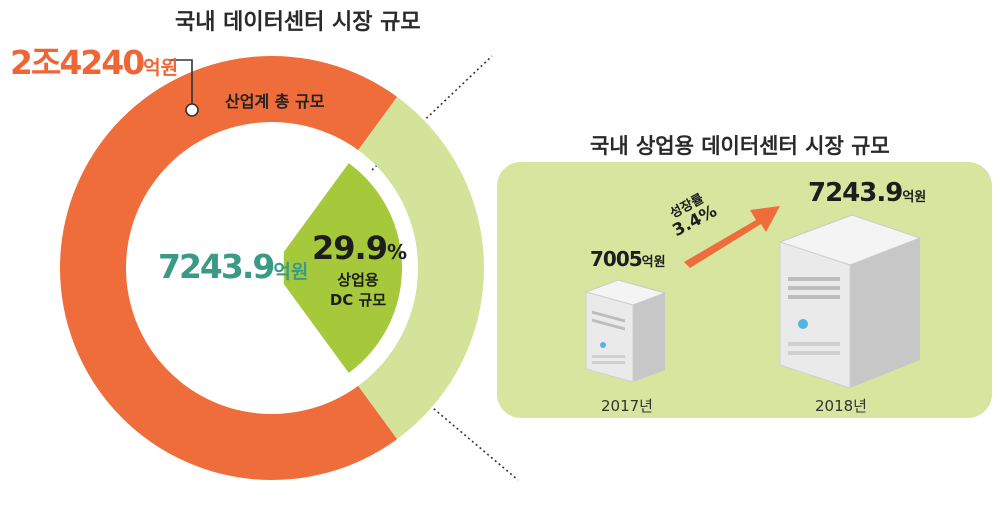  Describe the element at coordinates (616, 259) in the screenshot. I see `value-2017-number: 7005` at that location.